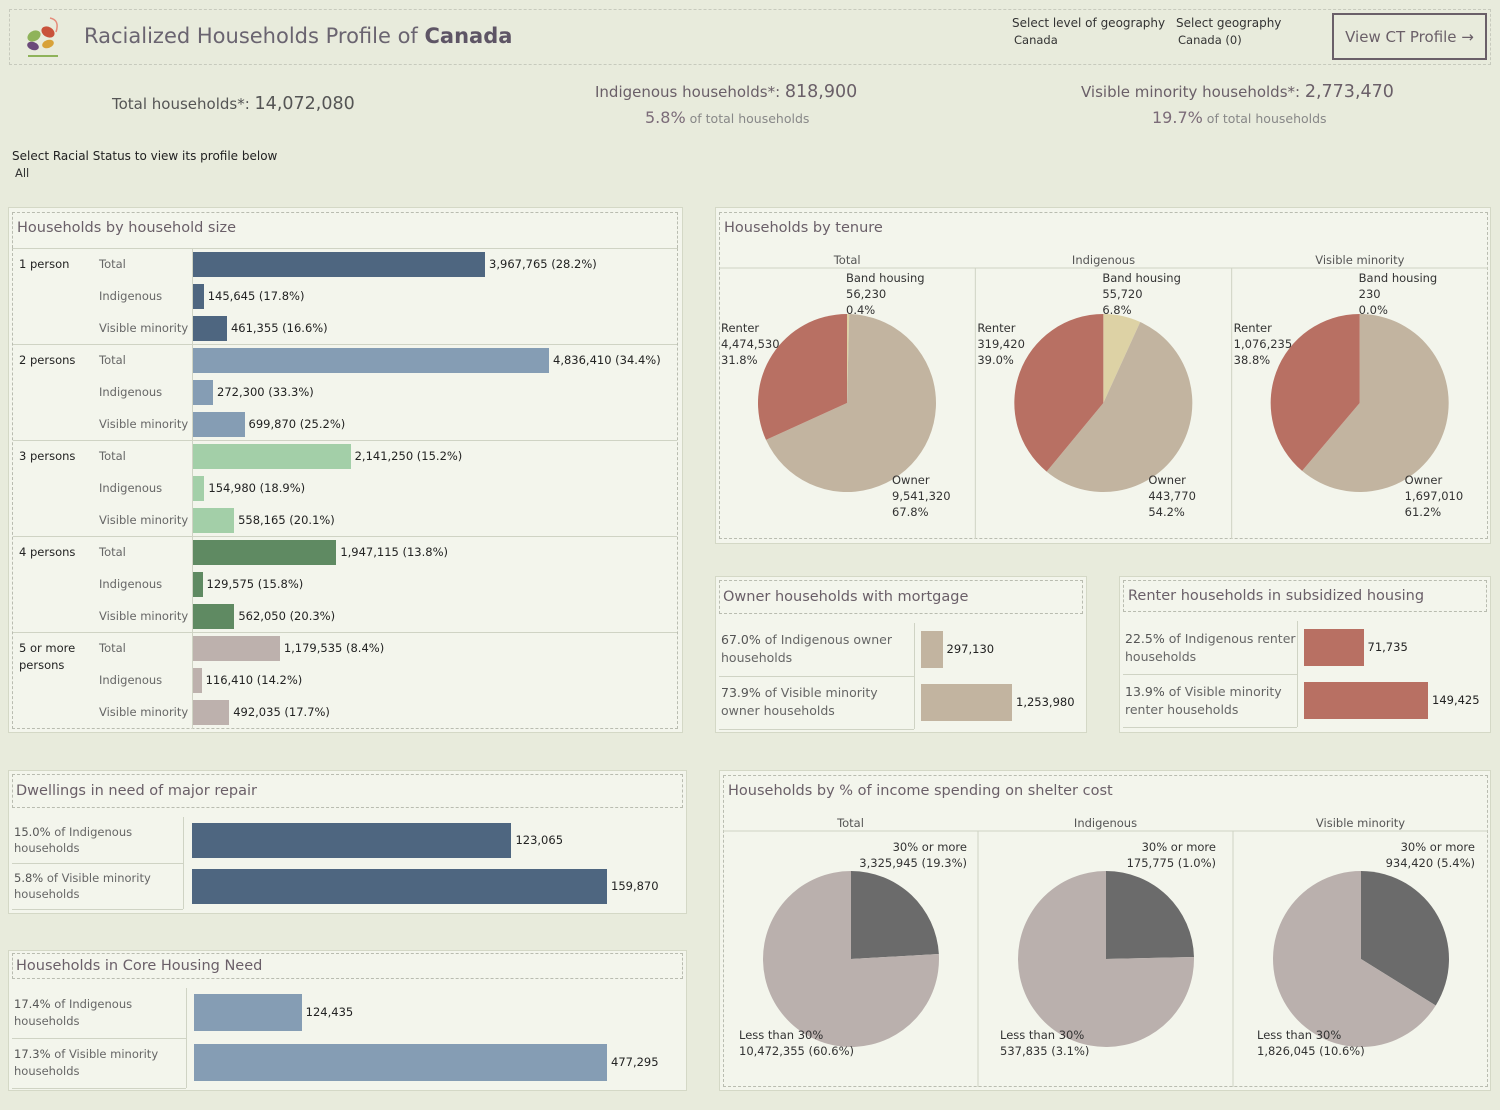 This screenshot has height=1110, width=1500. I want to click on hh-size-bar-label: 558,165 (20.1%), so click(286, 520).